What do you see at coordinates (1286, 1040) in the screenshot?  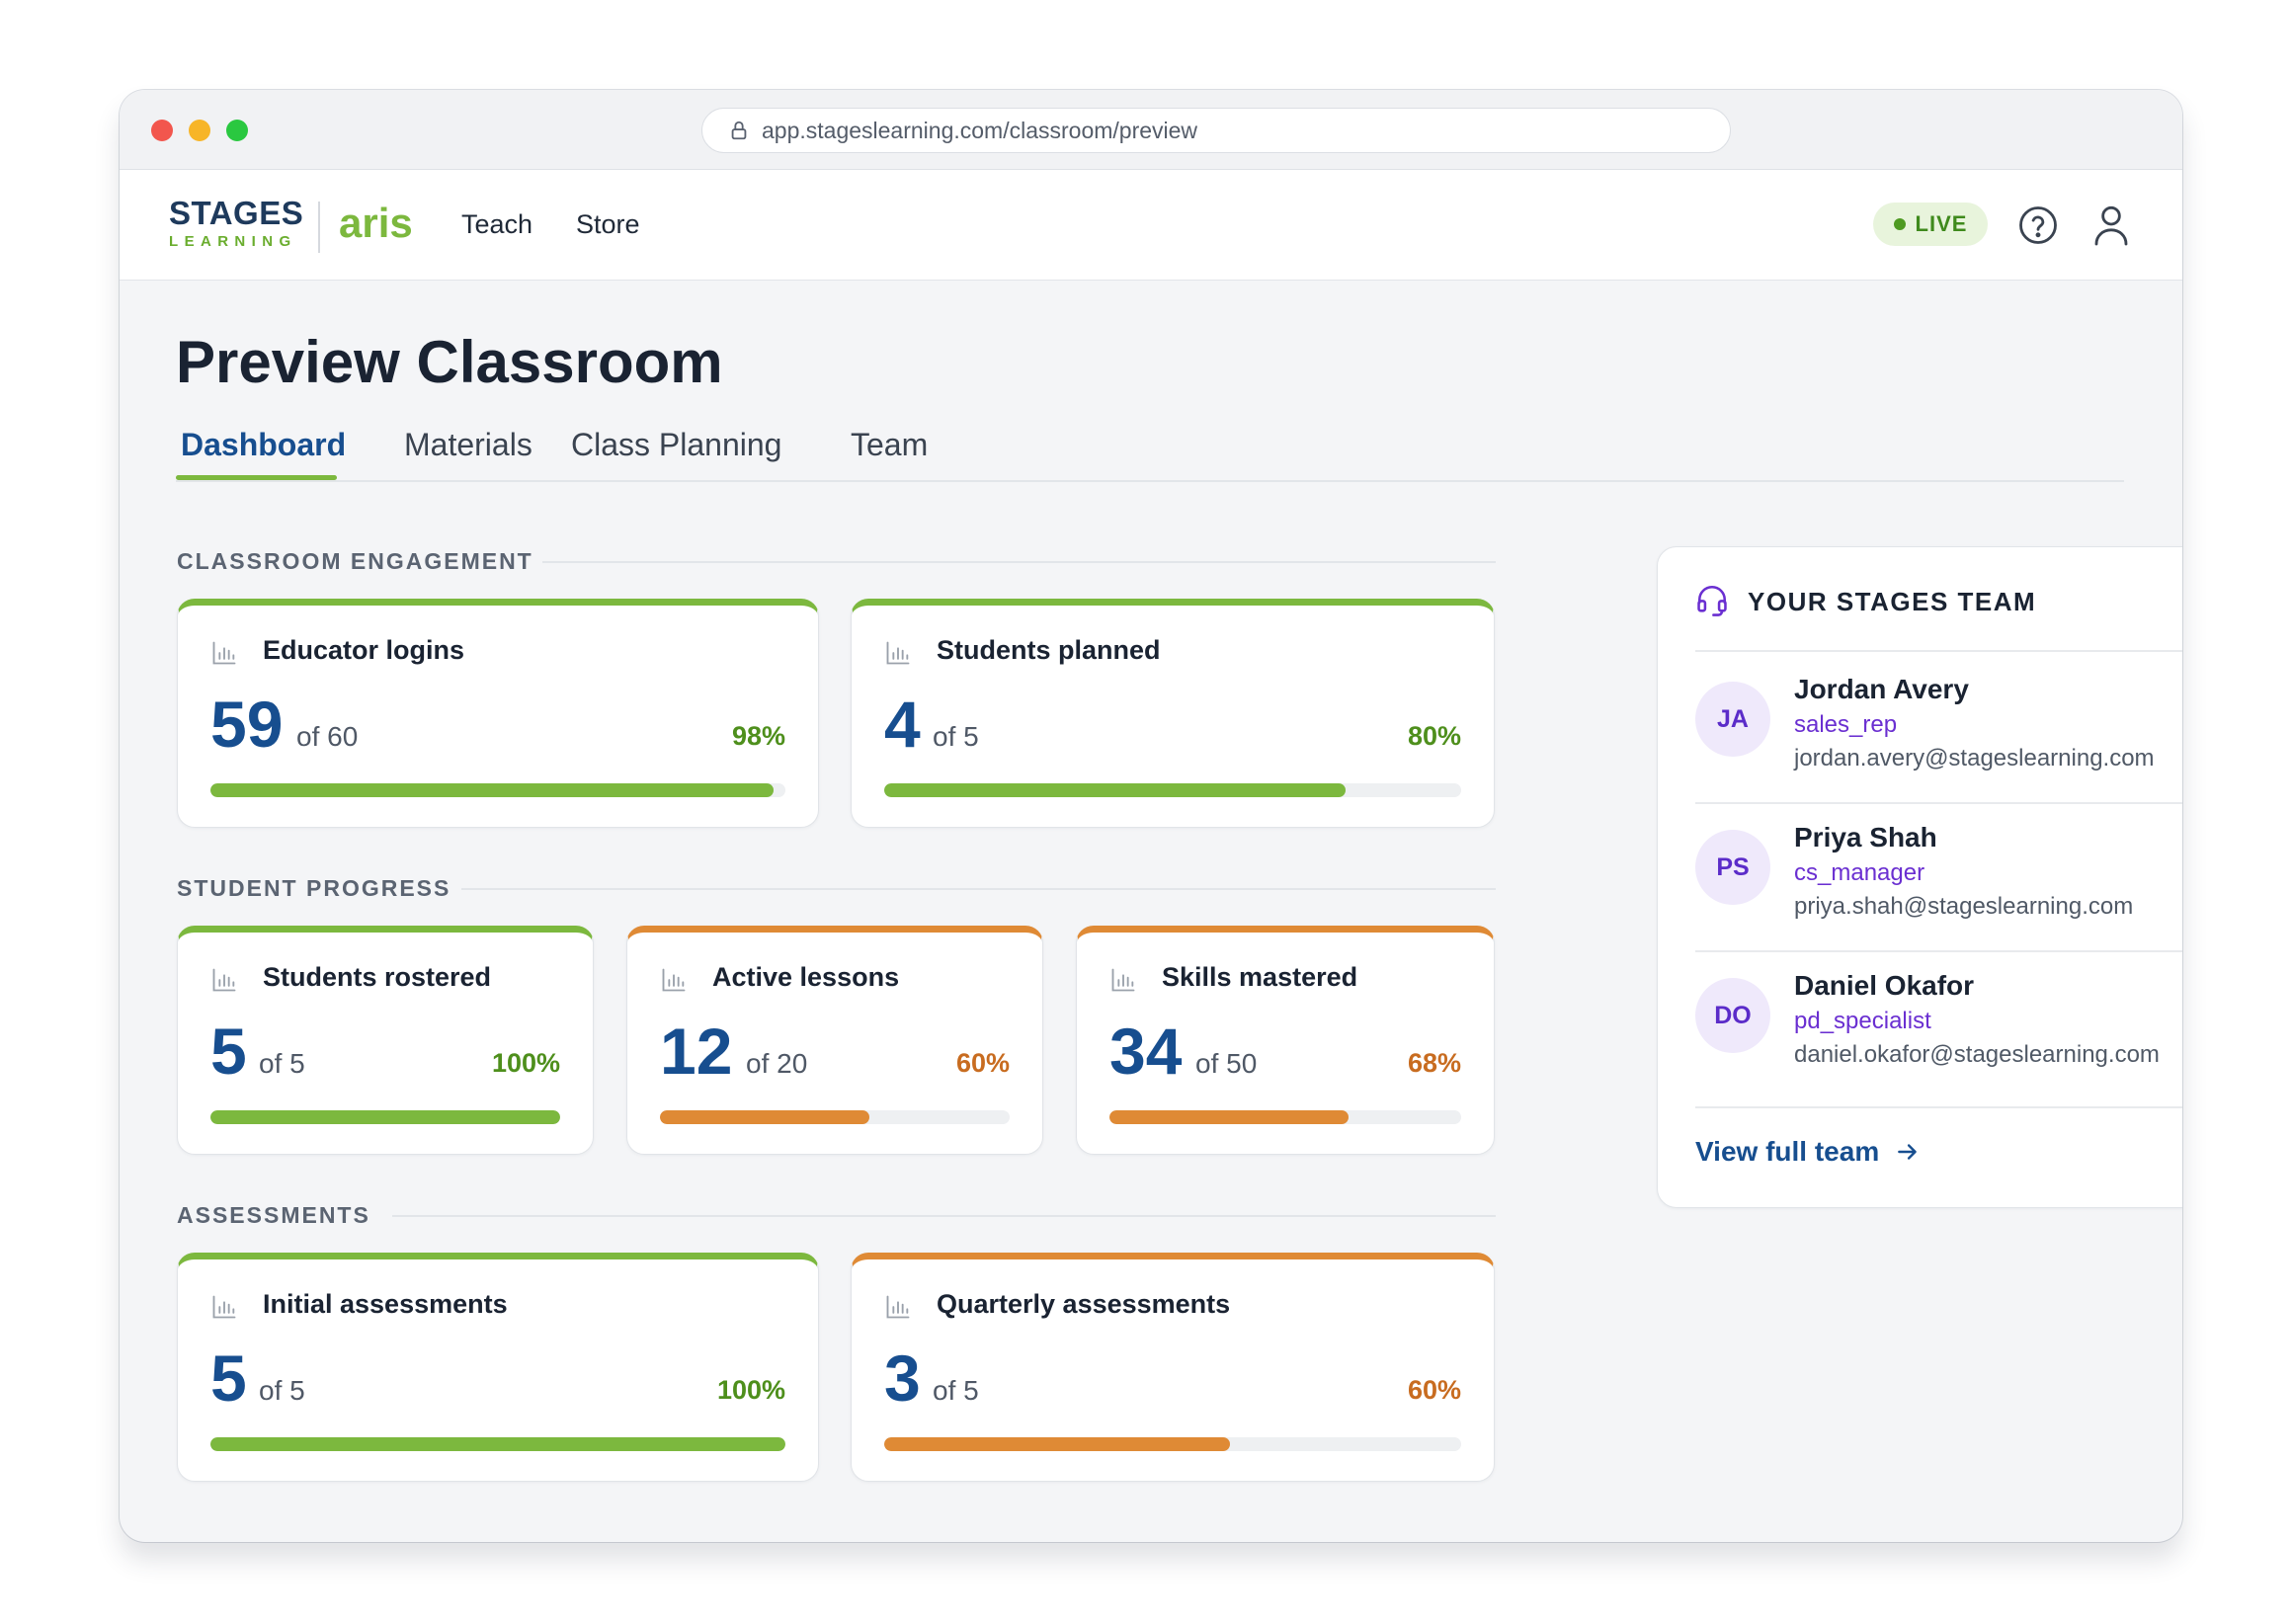 I see `metric-card-skills-mastered: Skills mastered 34 of 50 68%` at bounding box center [1286, 1040].